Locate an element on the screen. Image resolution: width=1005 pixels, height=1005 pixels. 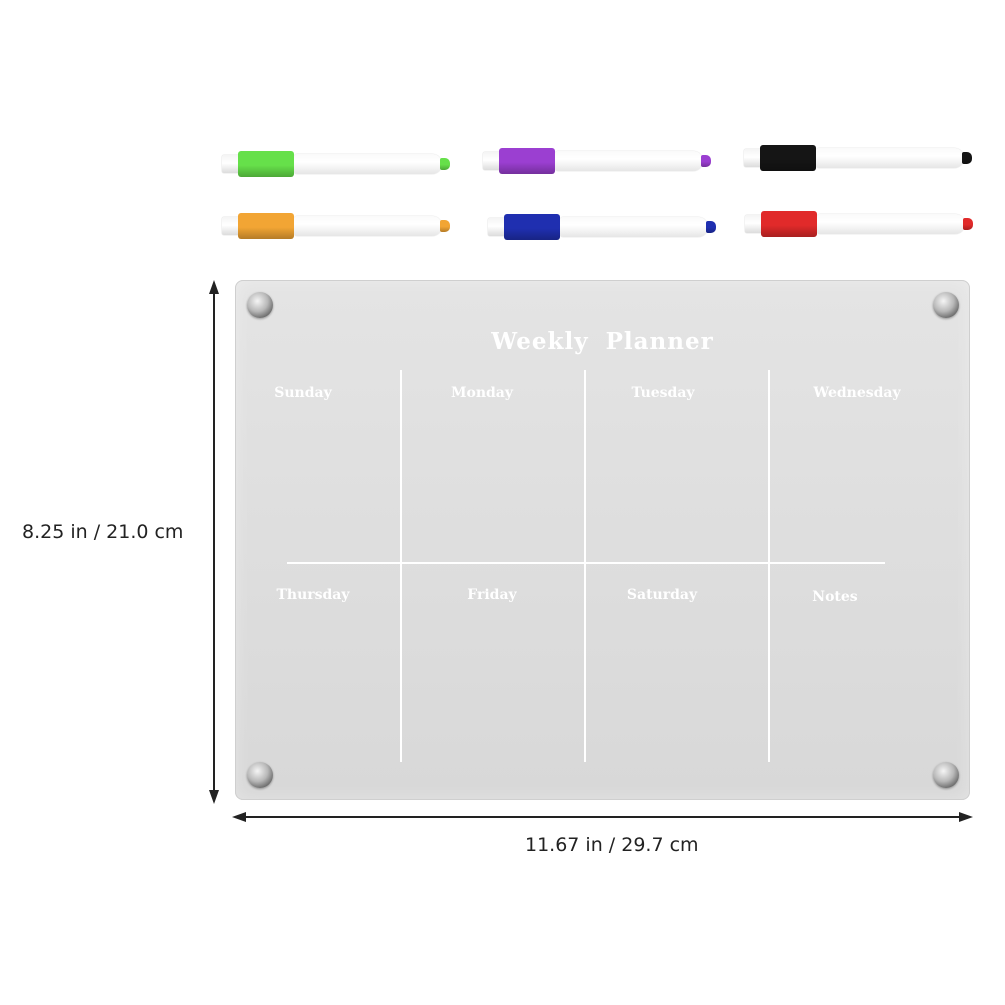
green-marker is located at coordinates (342, 164).